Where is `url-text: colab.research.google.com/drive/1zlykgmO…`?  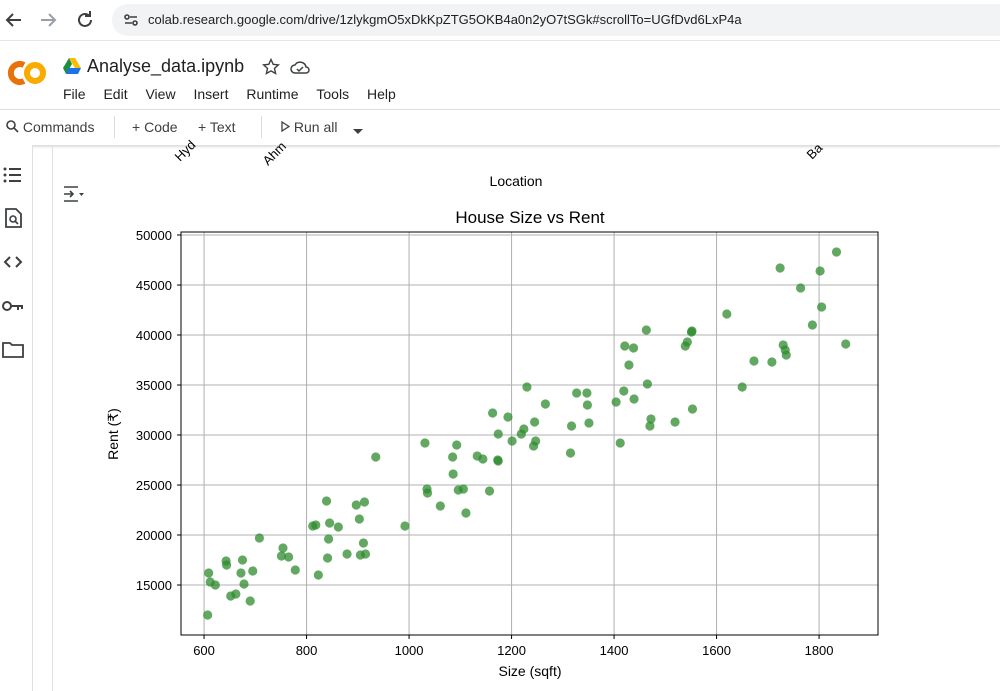 url-text: colab.research.google.com/drive/1zlykgmO… is located at coordinates (445, 19).